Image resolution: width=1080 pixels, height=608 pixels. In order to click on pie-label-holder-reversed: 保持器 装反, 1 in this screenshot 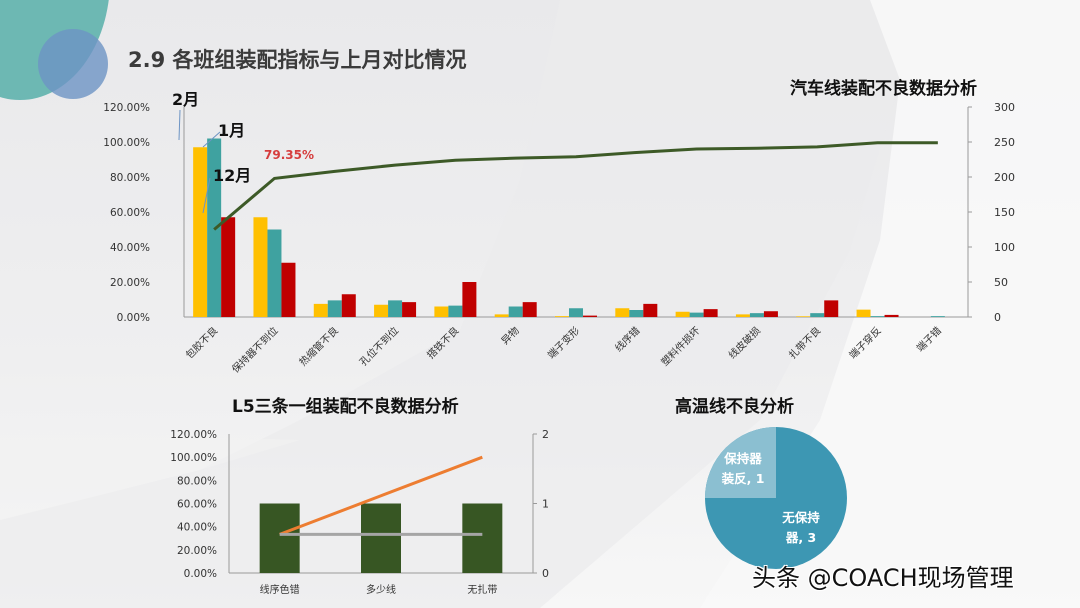, I will do `click(743, 469)`.